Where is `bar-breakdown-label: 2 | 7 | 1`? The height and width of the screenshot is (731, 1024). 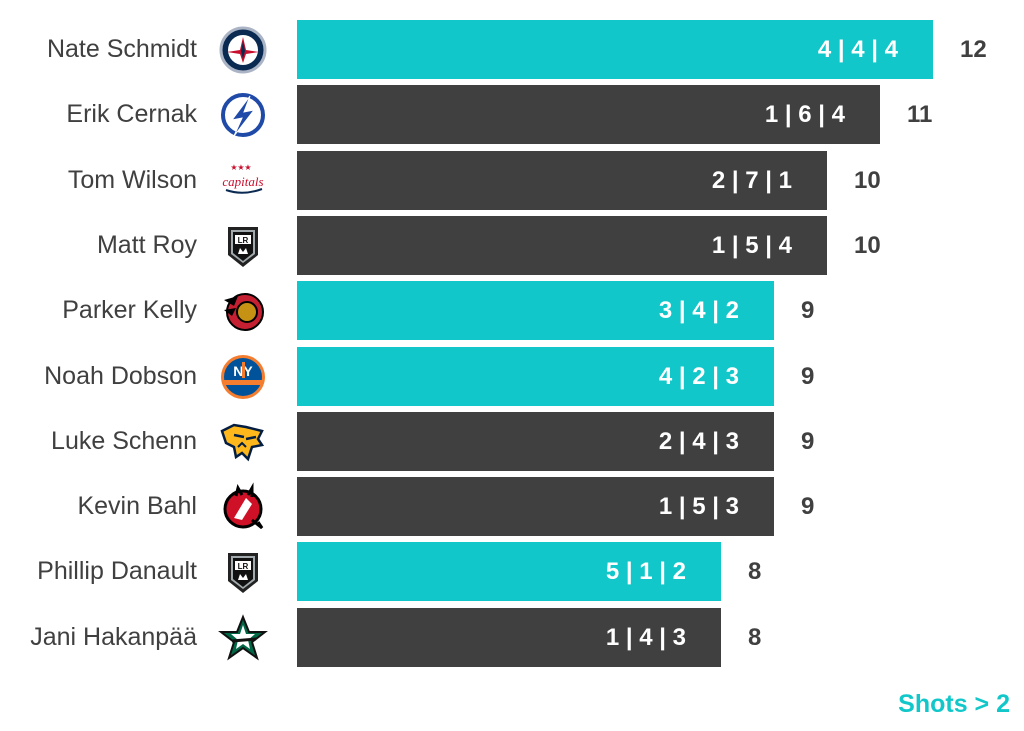
bar-breakdown-label: 2 | 7 | 1 is located at coordinates (751, 180).